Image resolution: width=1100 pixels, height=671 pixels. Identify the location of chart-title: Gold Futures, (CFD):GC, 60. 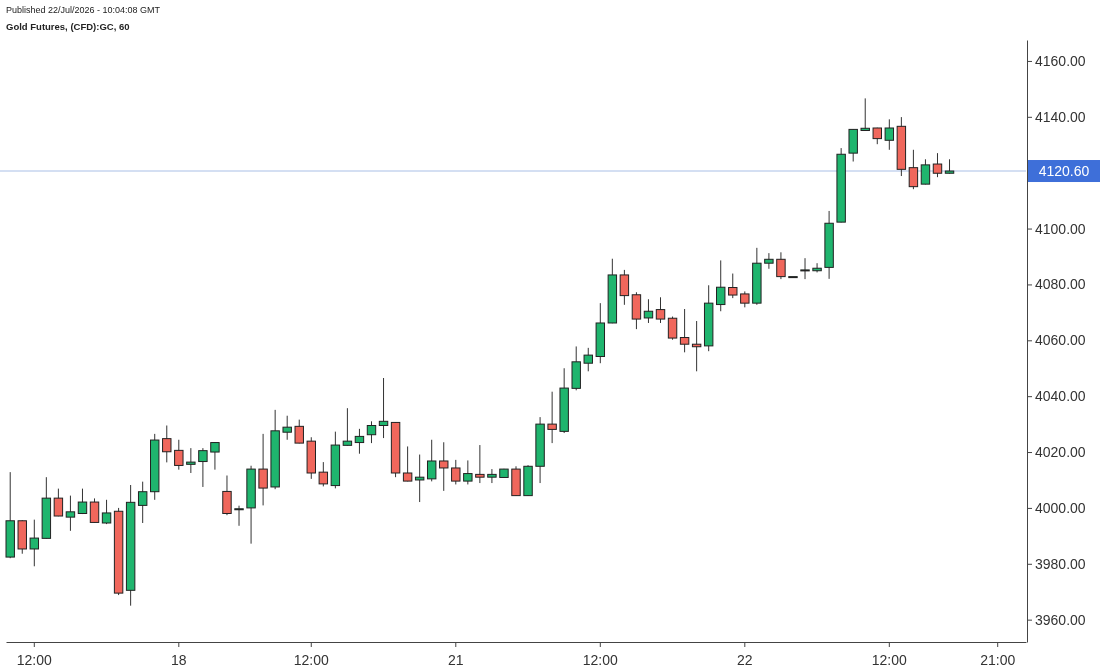
(68, 26).